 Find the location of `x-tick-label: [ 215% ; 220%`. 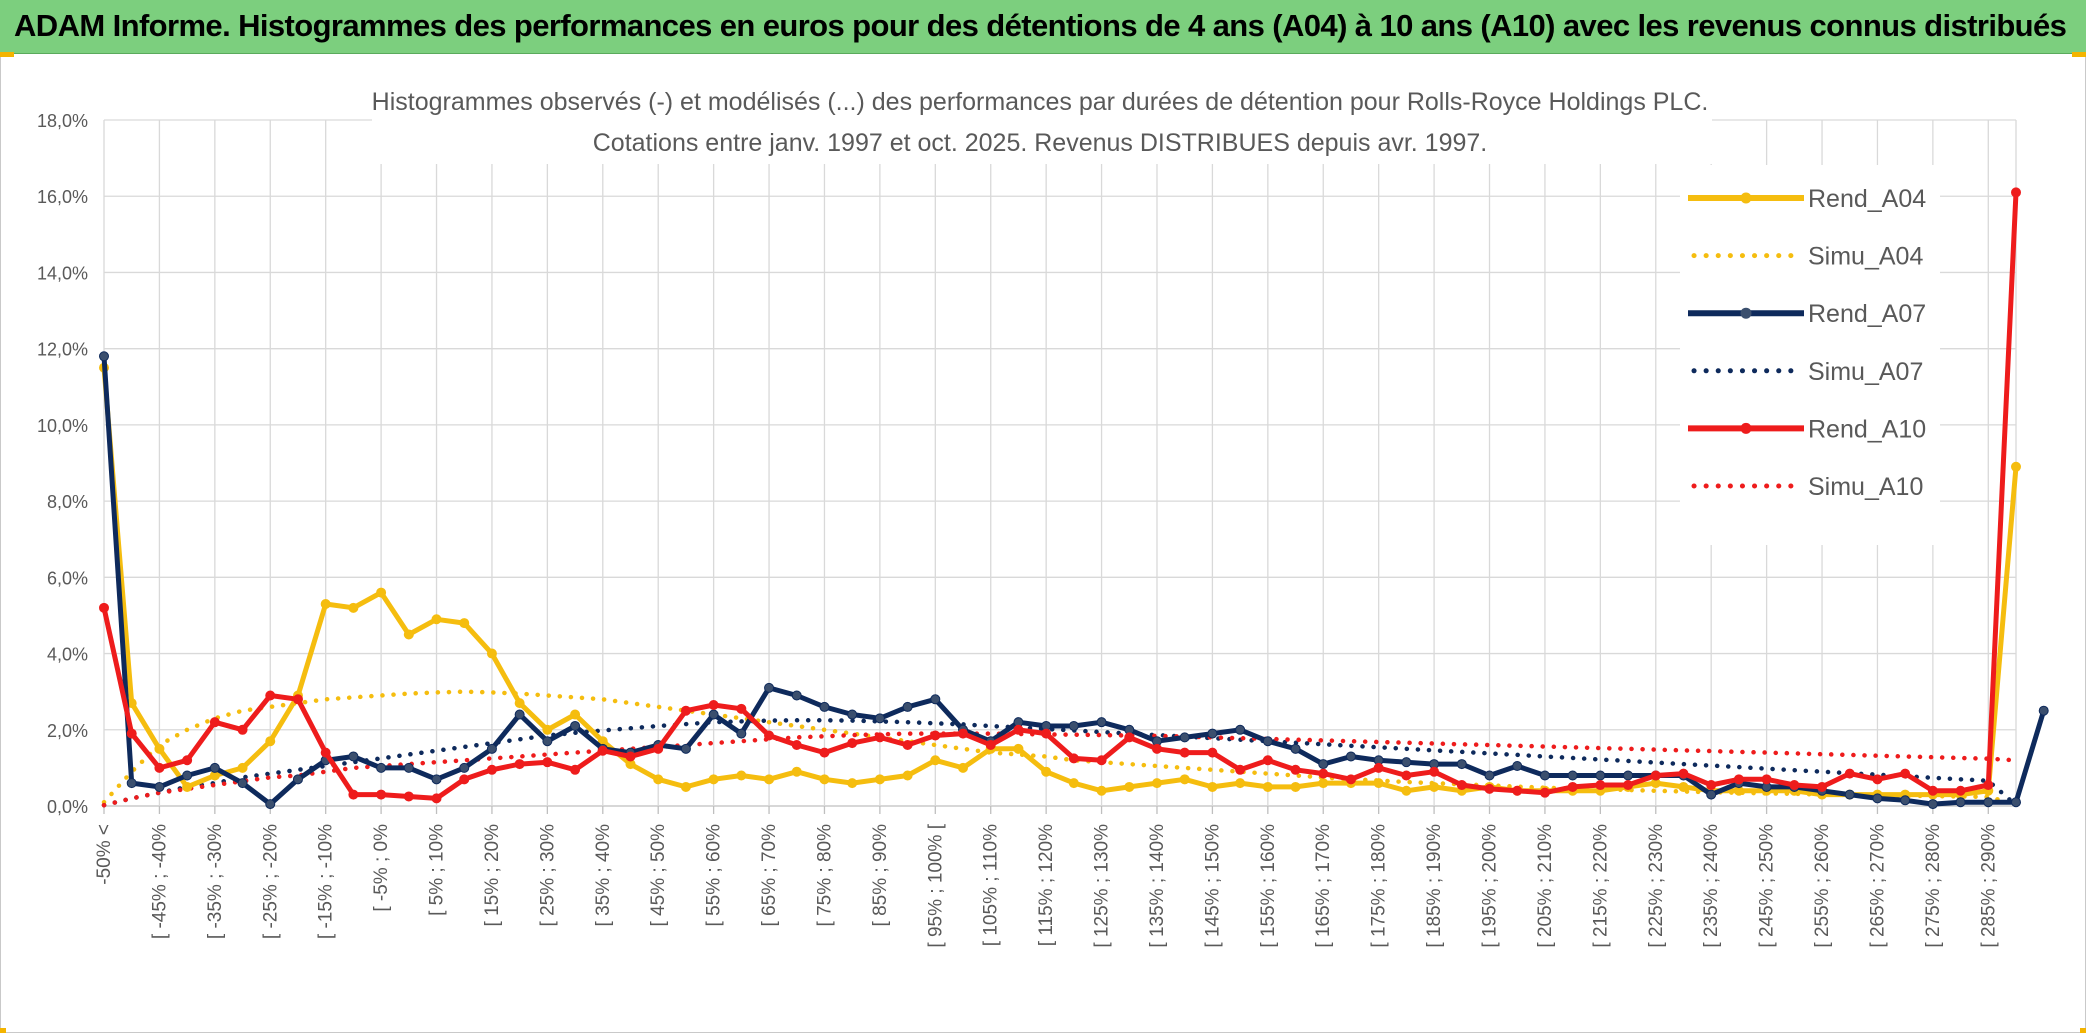

x-tick-label: [ 215% ; 220% is located at coordinates (1600, 886).